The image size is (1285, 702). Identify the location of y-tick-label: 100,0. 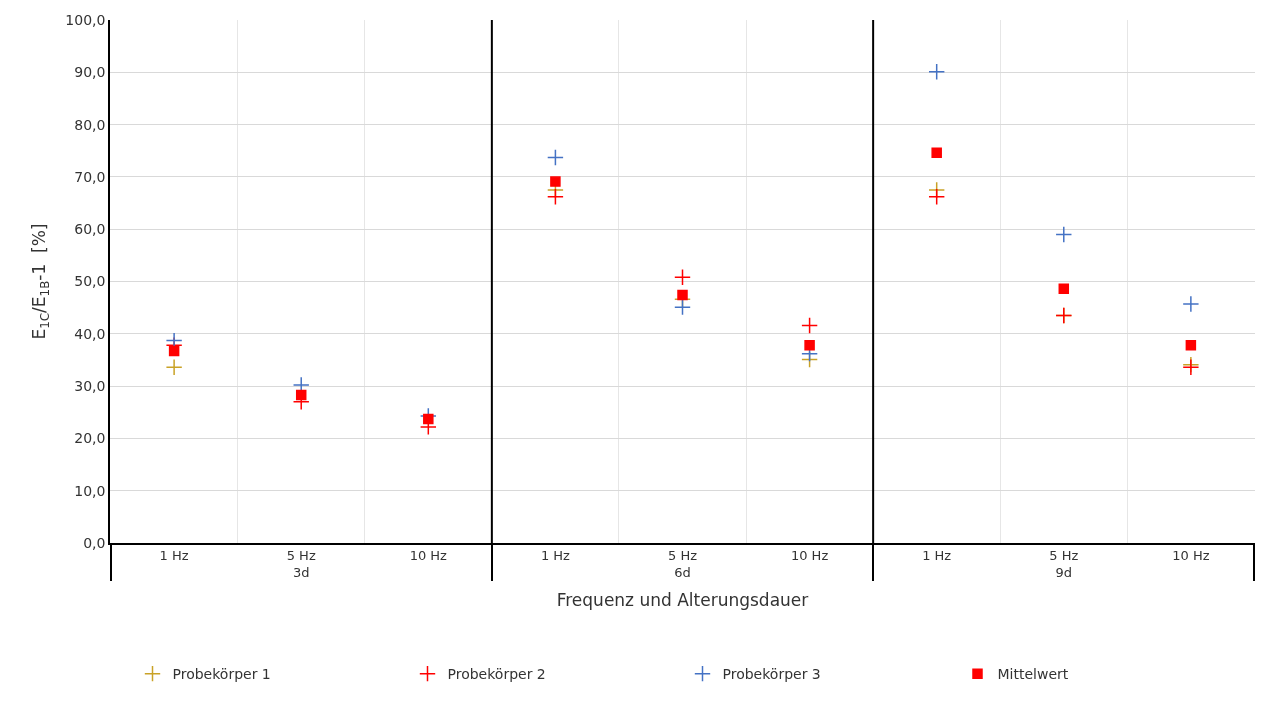
(85, 19).